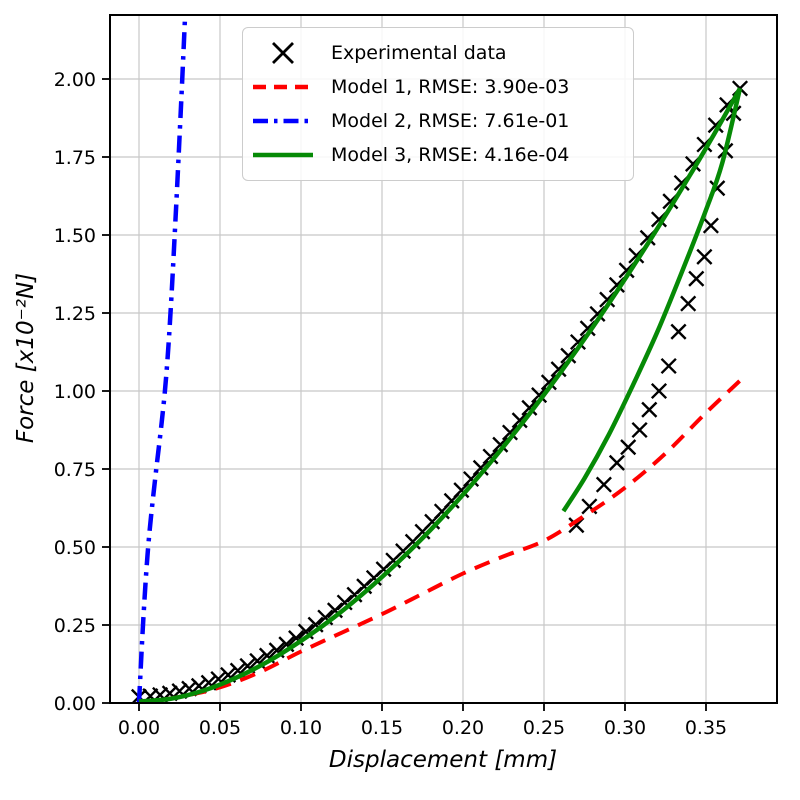  Describe the element at coordinates (450, 121) in the screenshot. I see `legend-item-label: Model 2, RMSE: 7.61e-01` at that location.